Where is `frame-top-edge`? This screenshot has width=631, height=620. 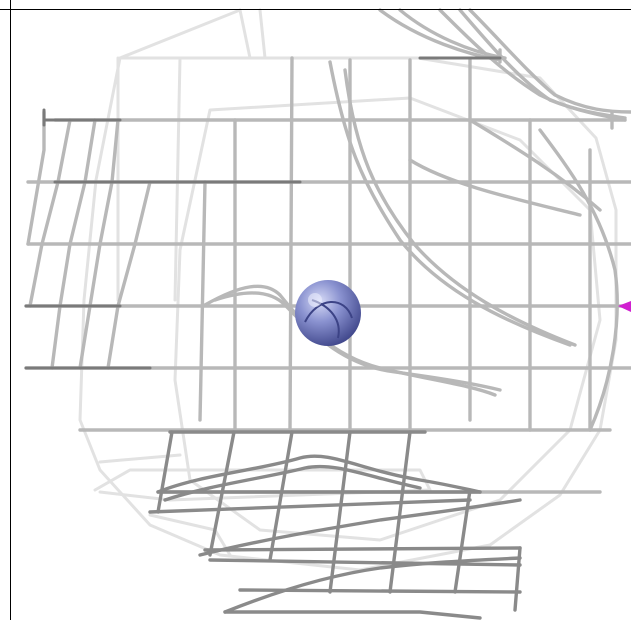
frame-top-edge is located at coordinates (320, 9).